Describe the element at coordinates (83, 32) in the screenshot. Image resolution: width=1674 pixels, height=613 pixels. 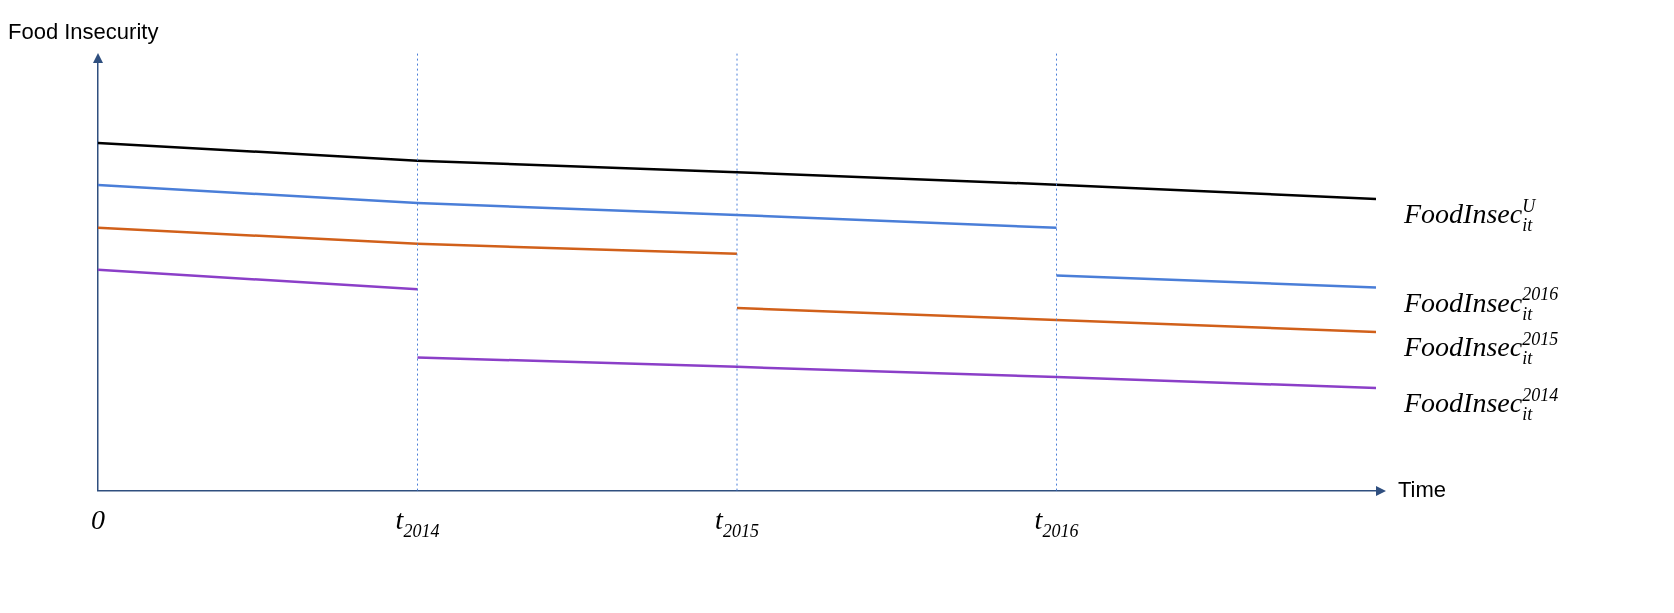
I see `y-axis-title: Food Insecurity` at that location.